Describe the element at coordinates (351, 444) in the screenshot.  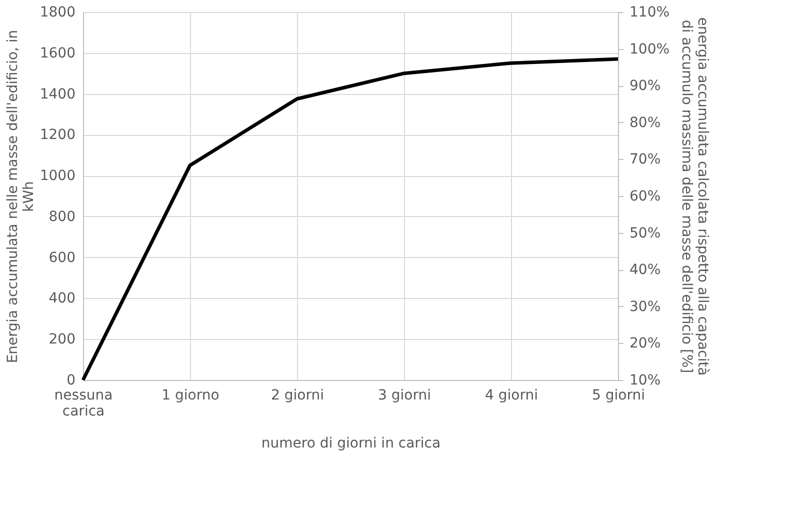
I see `x-axis-title: numero di giorni in carica` at that location.